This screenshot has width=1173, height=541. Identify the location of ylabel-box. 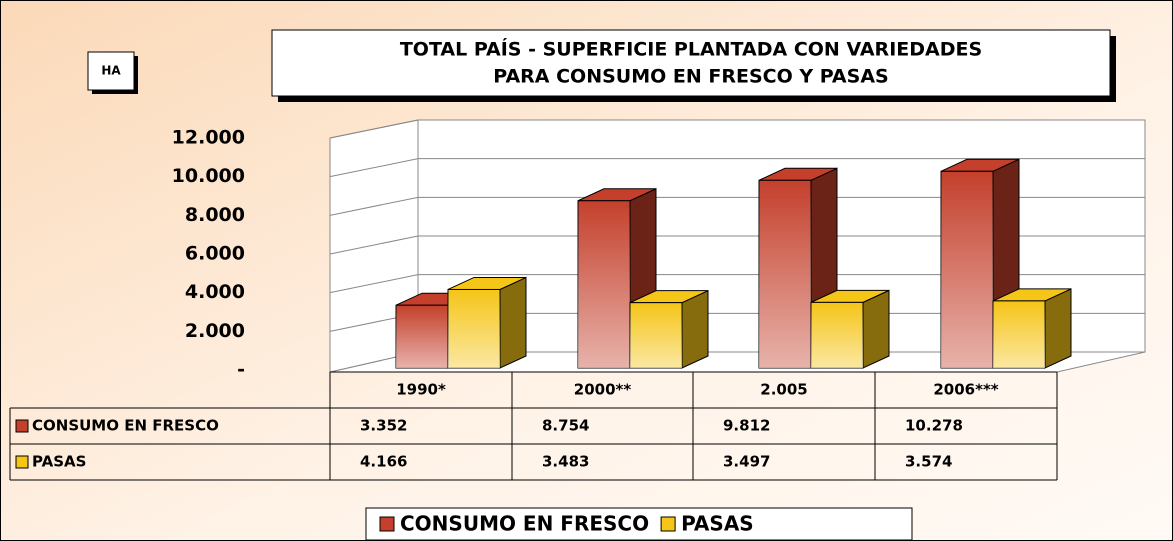
(111, 71).